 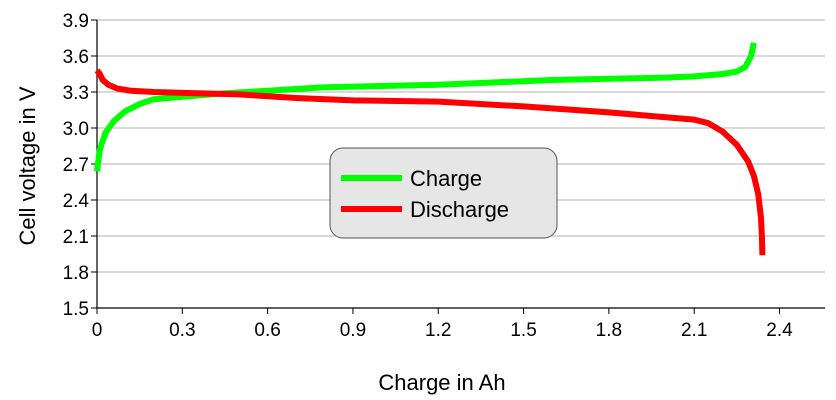 What do you see at coordinates (76, 129) in the screenshot?
I see `y-tick-label: 3.0` at bounding box center [76, 129].